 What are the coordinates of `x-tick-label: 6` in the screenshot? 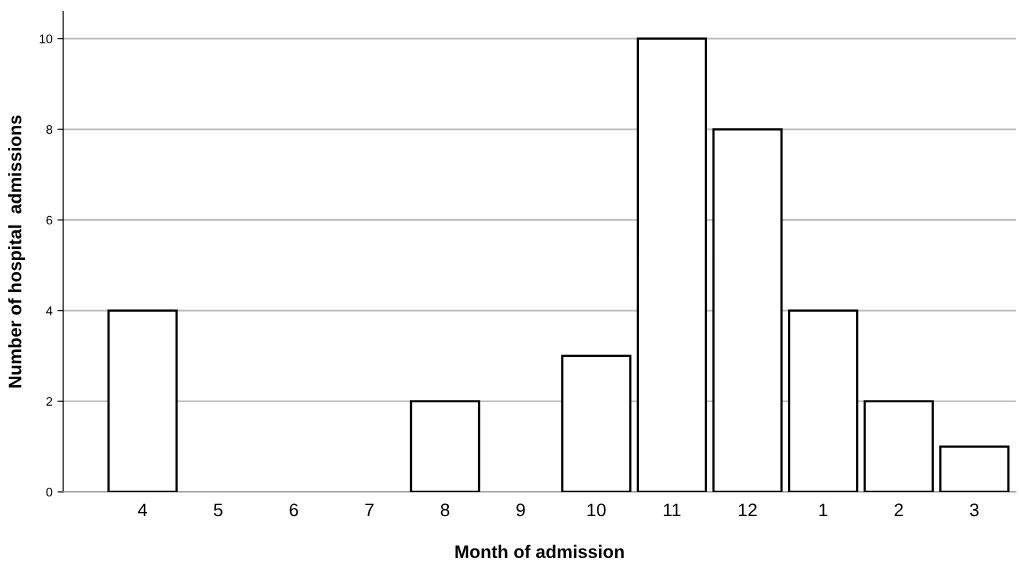 It's located at (294, 510).